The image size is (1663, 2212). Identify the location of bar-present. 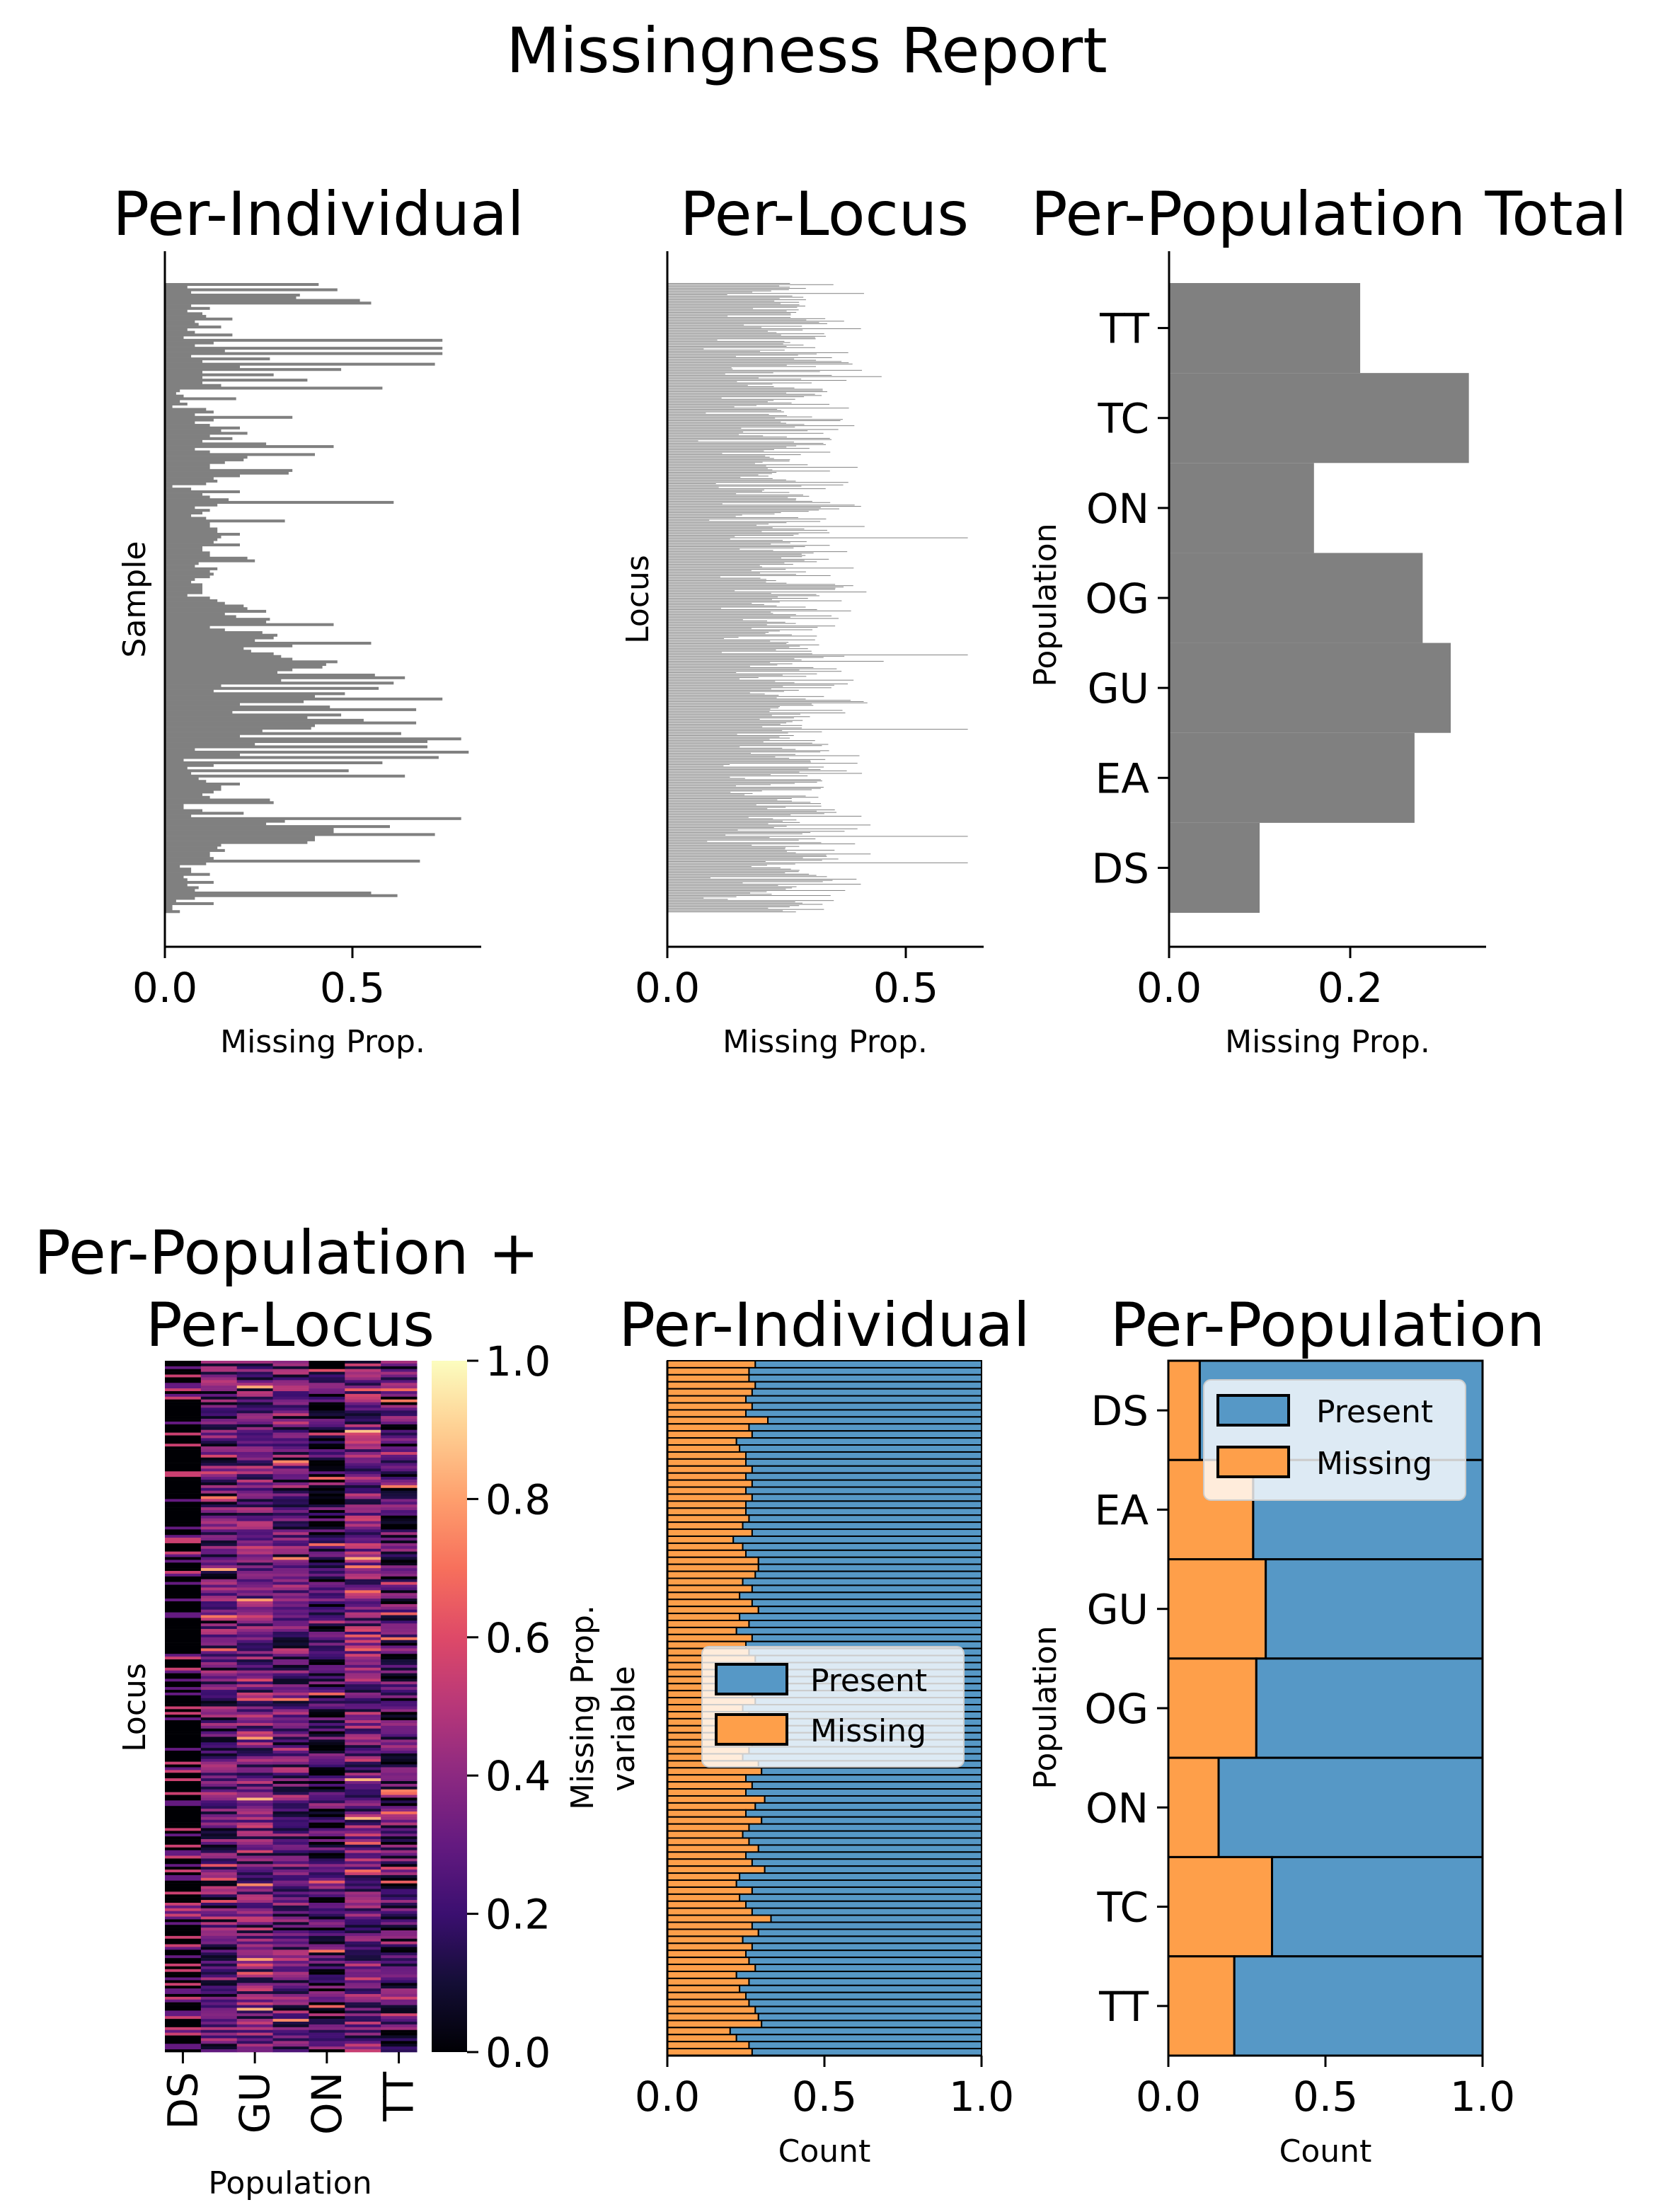
(866, 1785).